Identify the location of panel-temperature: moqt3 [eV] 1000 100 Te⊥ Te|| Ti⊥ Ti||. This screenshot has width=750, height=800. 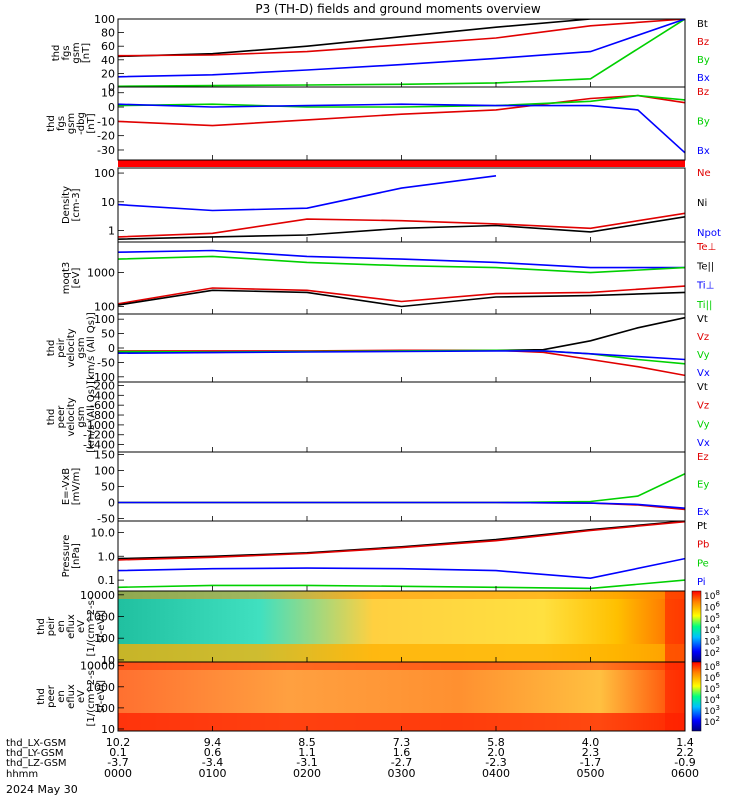
(388, 278).